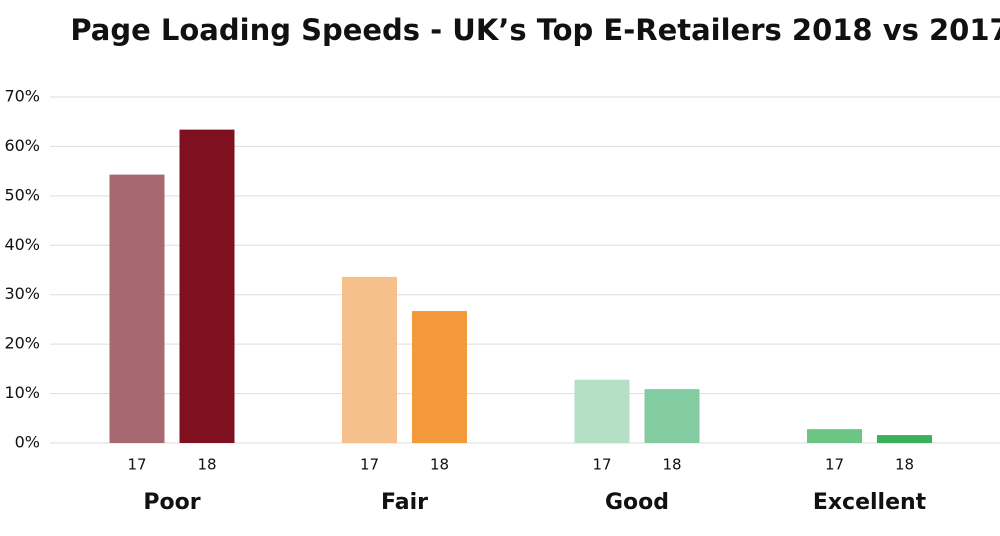 The height and width of the screenshot is (536, 1000). I want to click on y-tick-label: 50%, so click(22, 194).